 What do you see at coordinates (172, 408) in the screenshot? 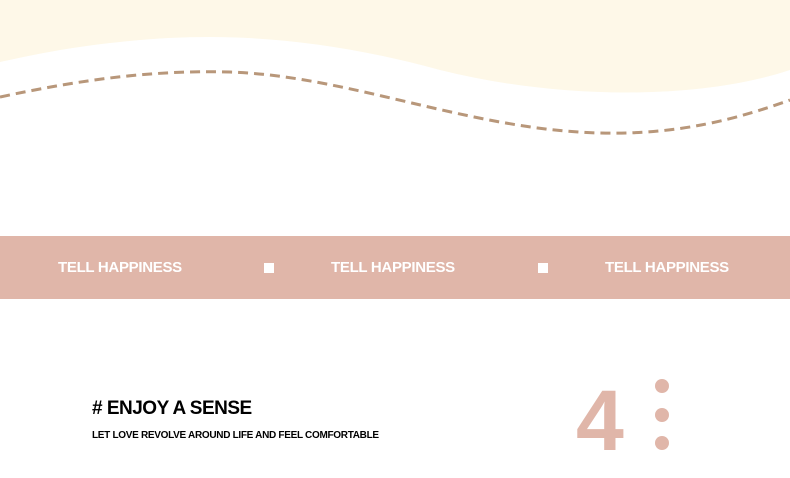
I see `section-title: # ENJOY A SENSE` at bounding box center [172, 408].